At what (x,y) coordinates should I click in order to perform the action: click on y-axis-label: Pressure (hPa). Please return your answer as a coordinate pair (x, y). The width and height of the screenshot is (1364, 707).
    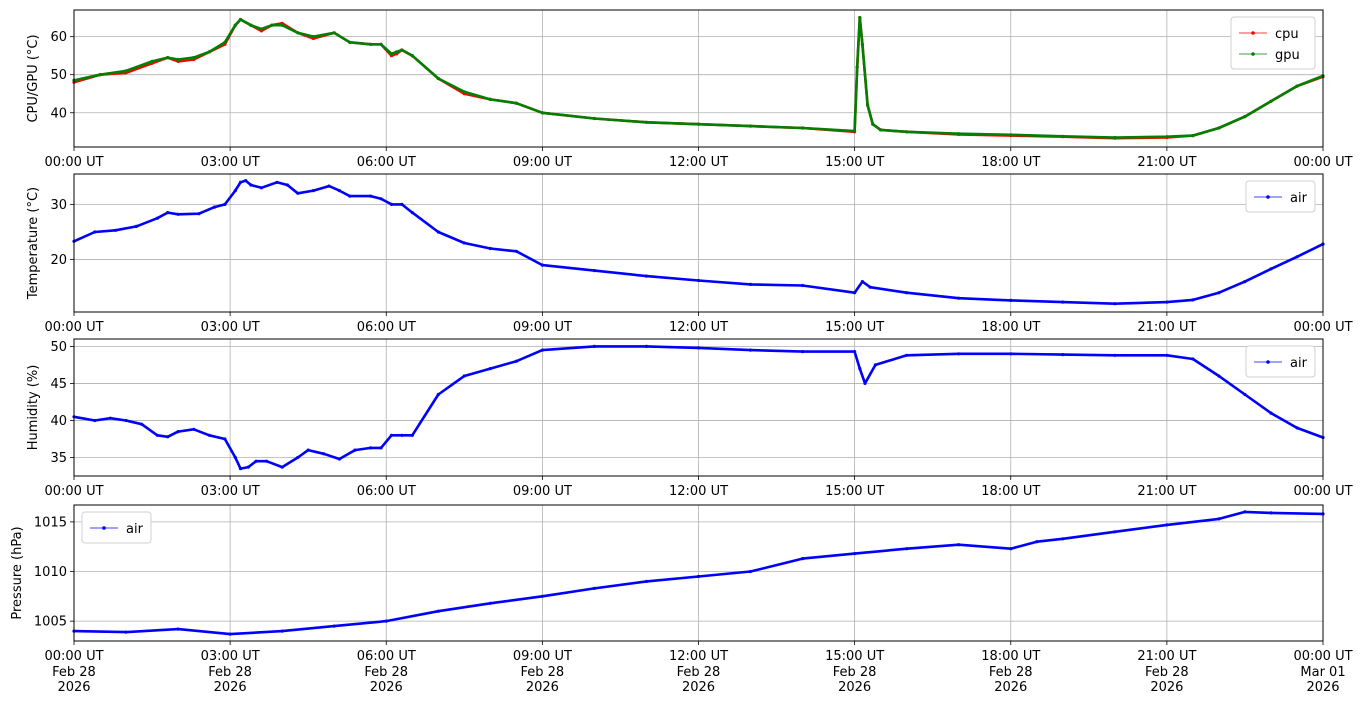
    Looking at the image, I should click on (17, 572).